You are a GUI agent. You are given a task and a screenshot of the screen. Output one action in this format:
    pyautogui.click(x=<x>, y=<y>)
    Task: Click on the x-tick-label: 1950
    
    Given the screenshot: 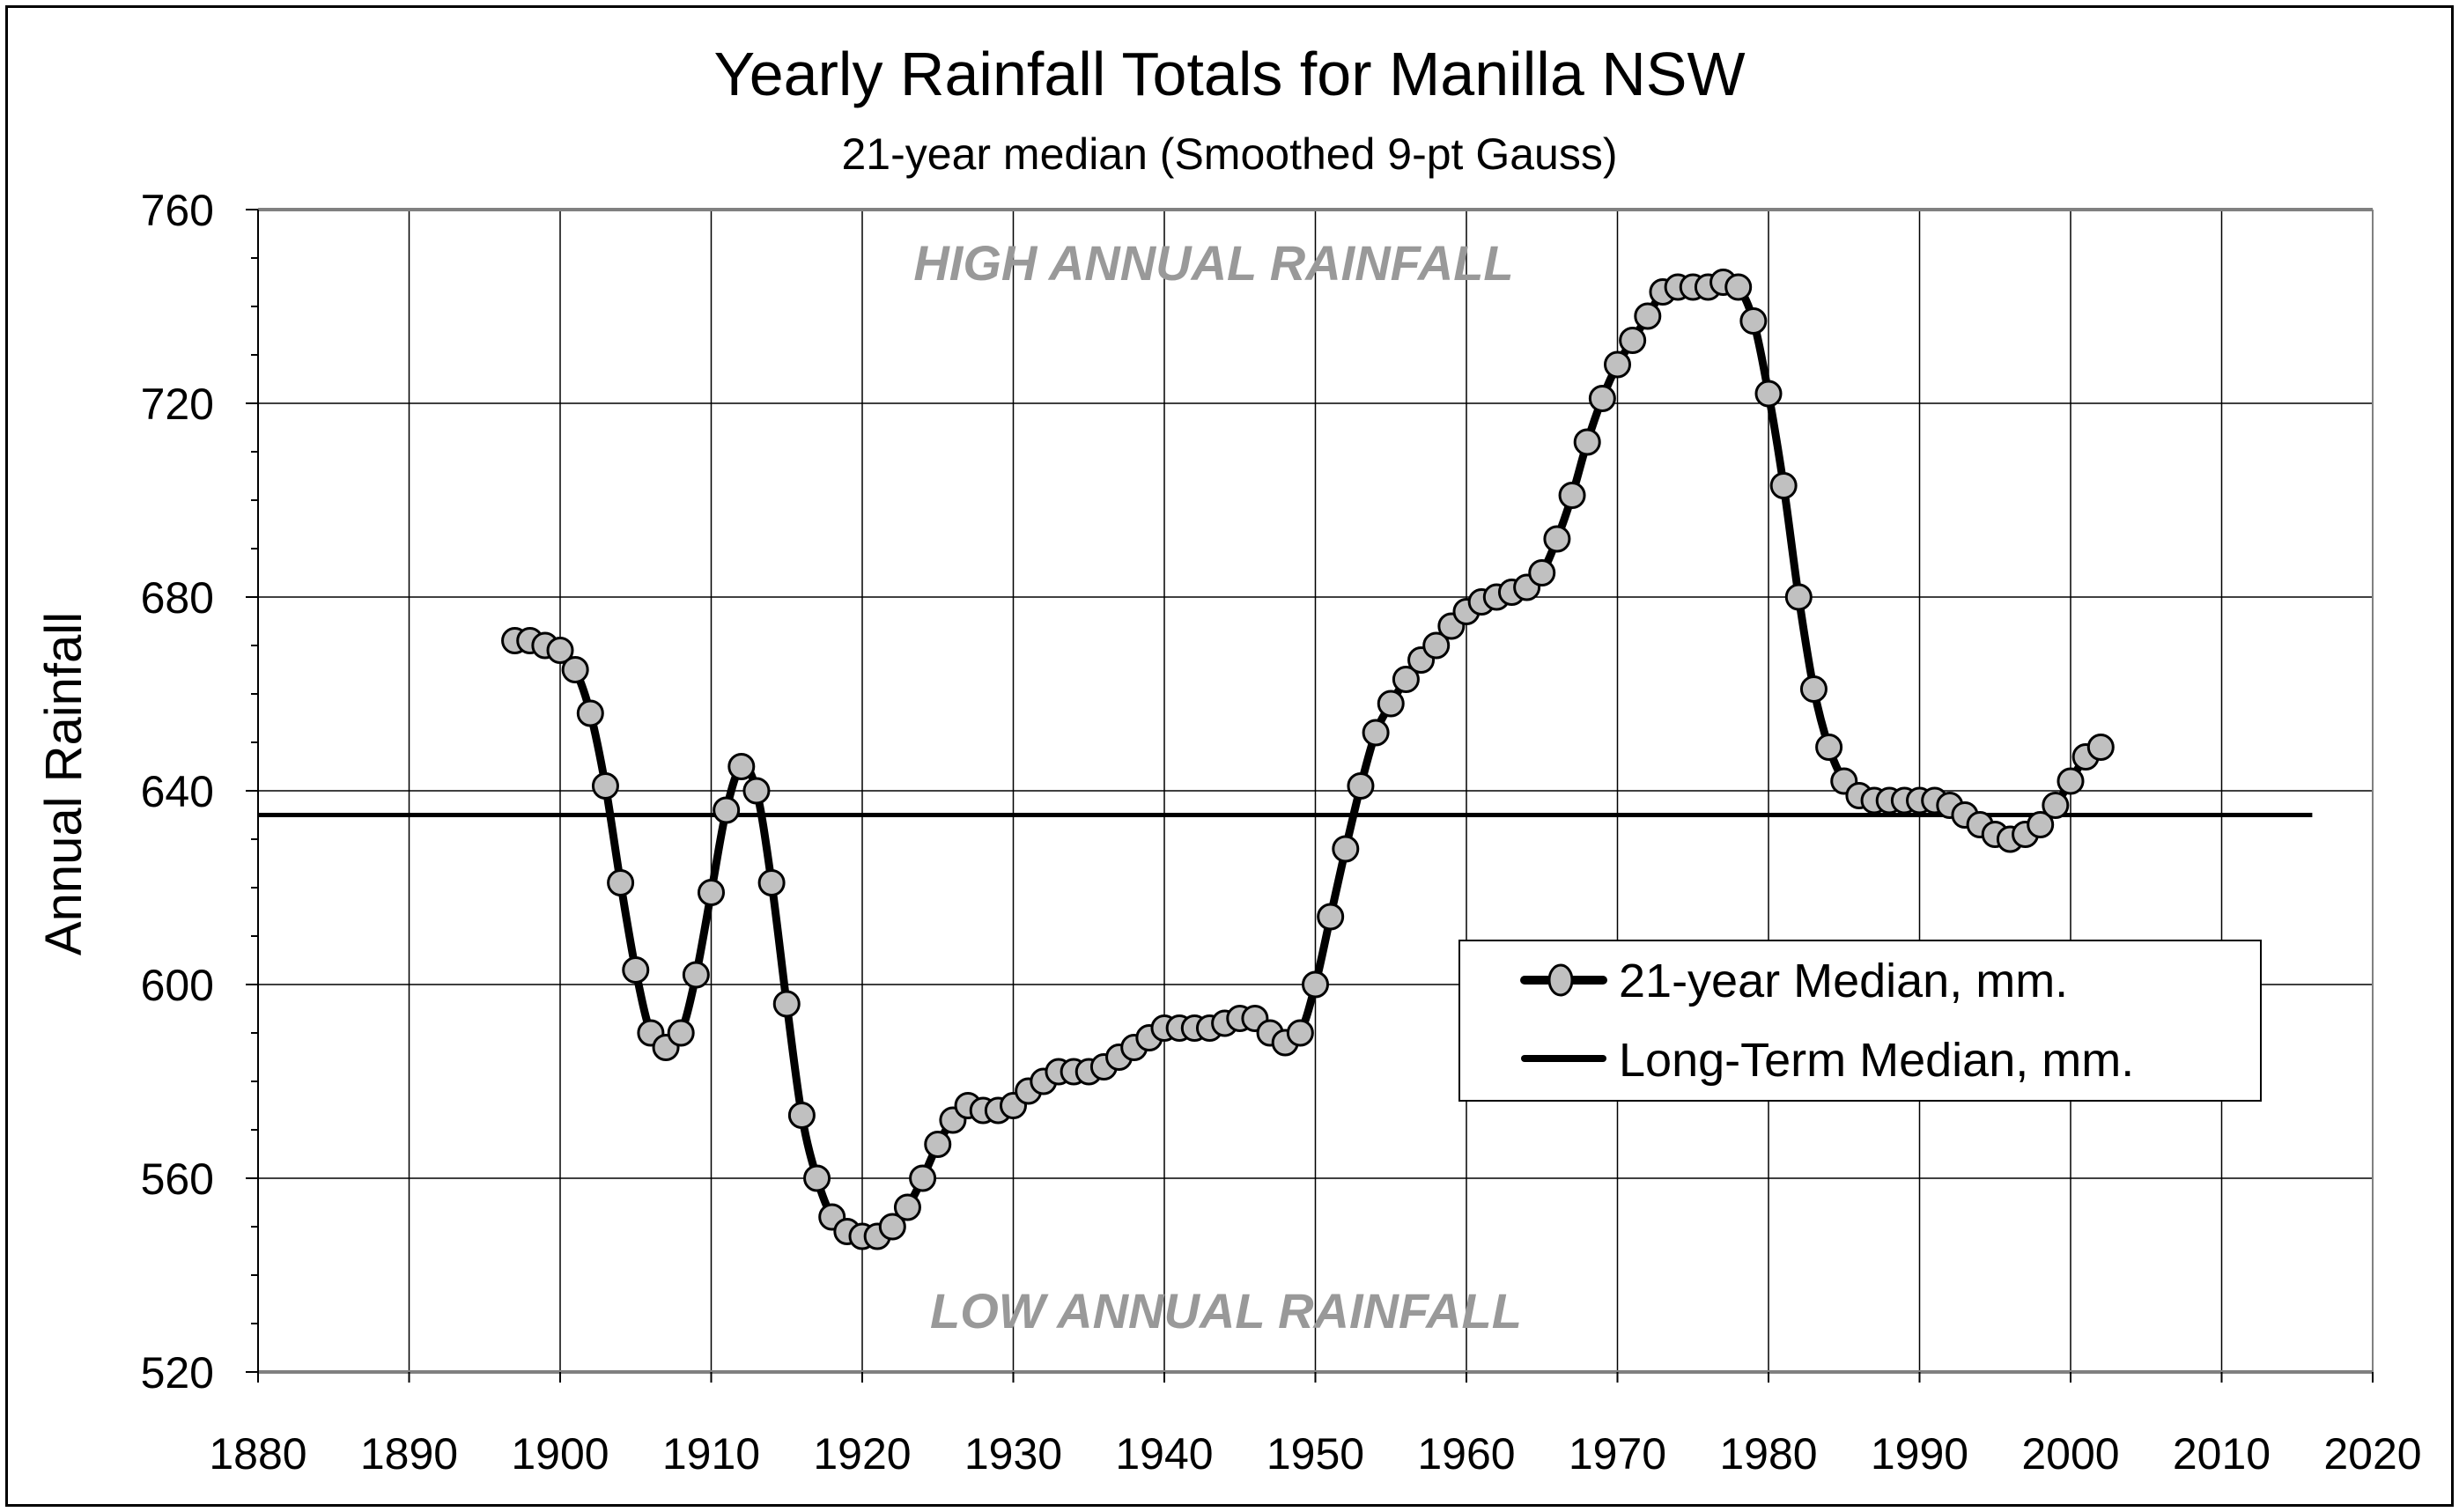 What is the action you would take?
    pyautogui.click(x=1315, y=1454)
    